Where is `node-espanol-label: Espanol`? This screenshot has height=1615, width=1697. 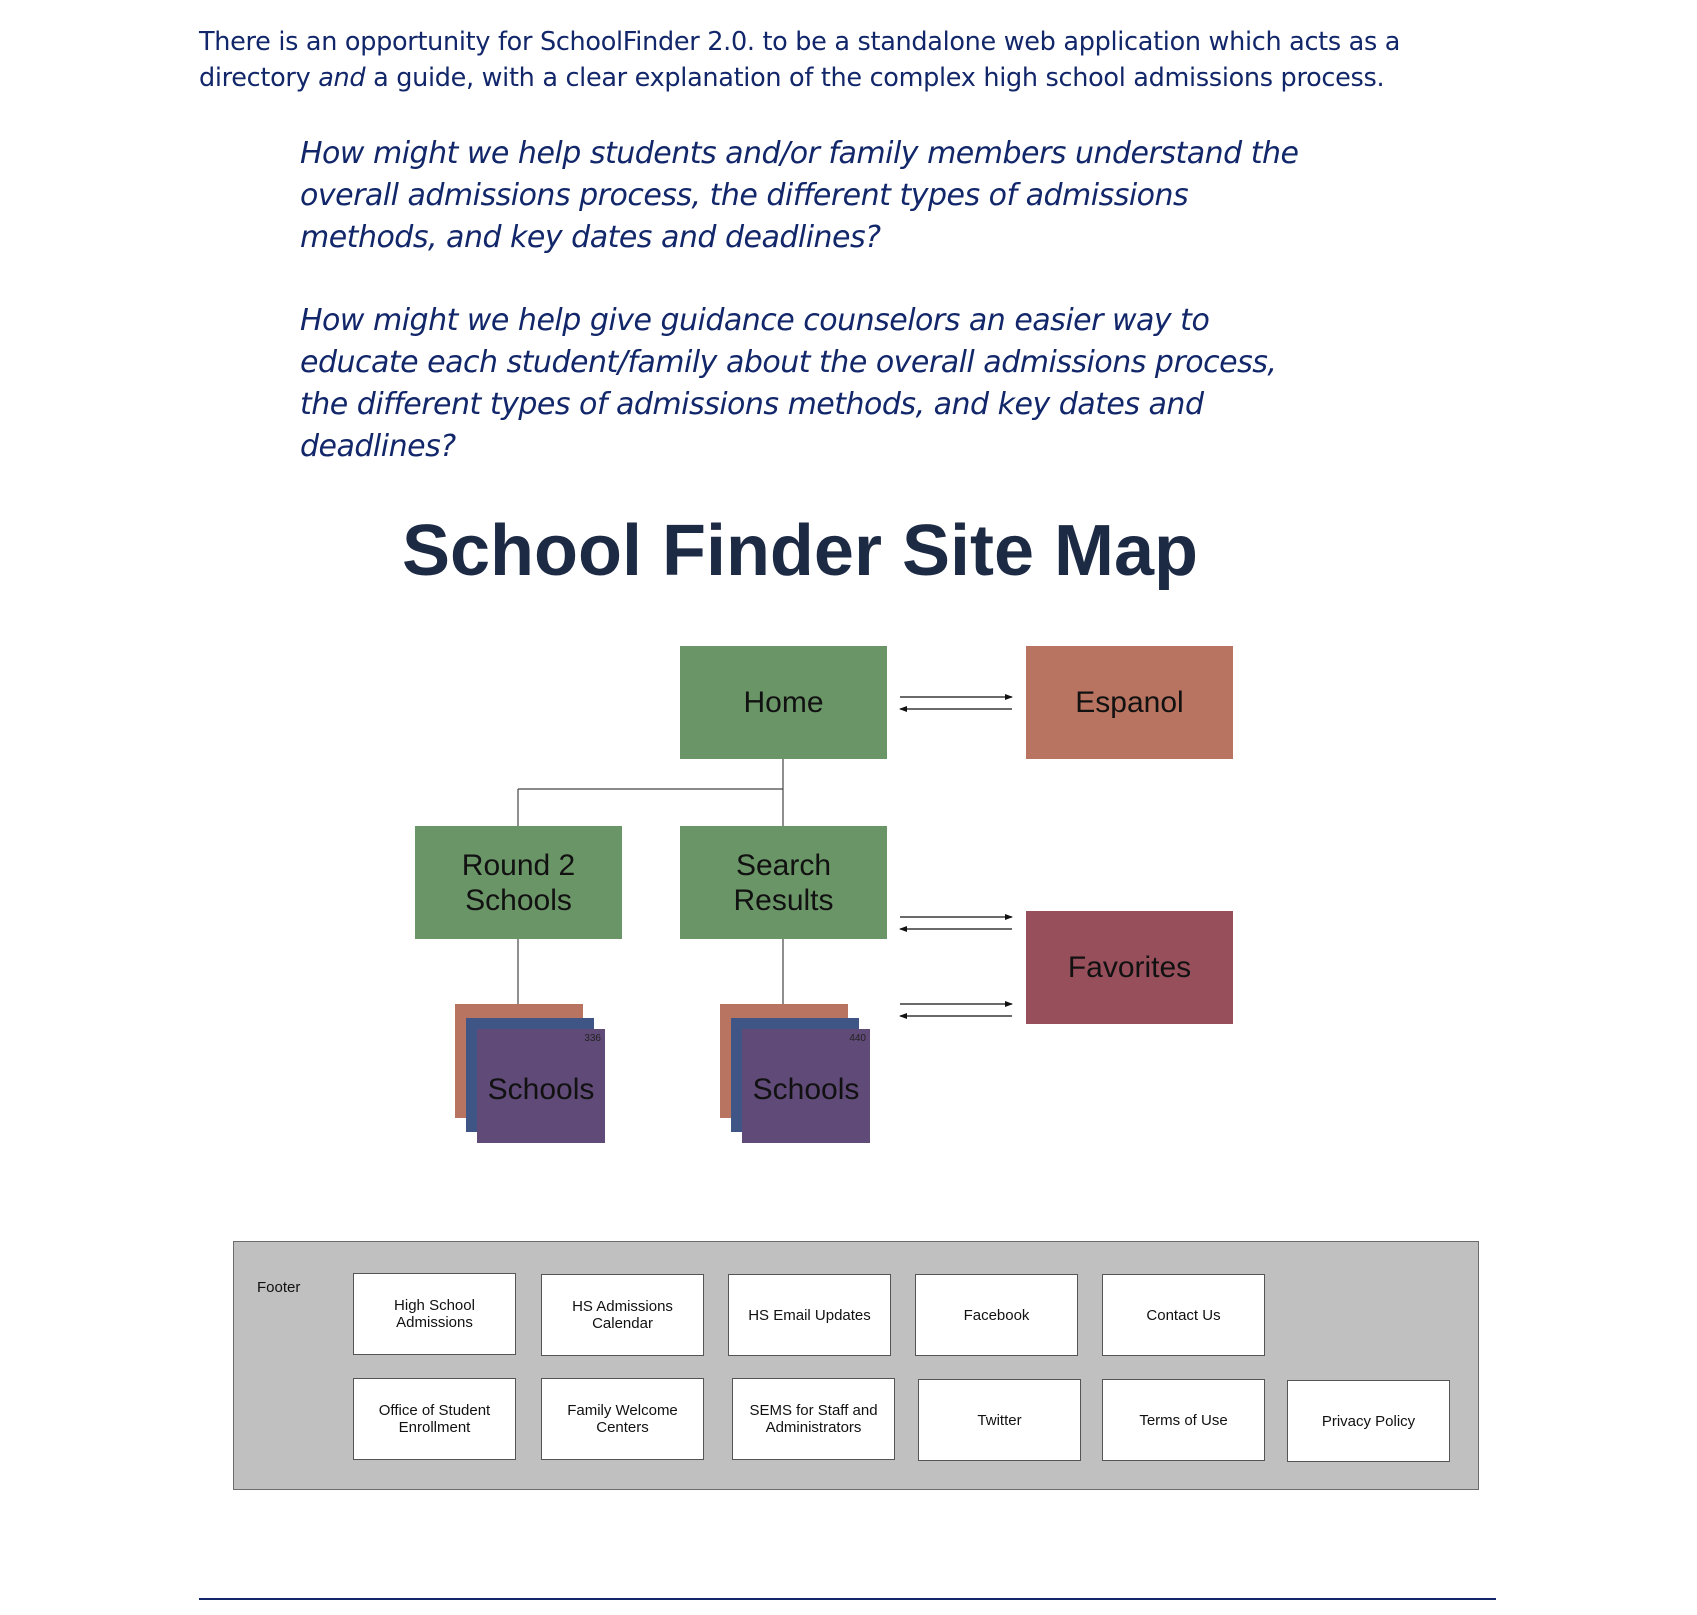 node-espanol-label: Espanol is located at coordinates (1129, 702).